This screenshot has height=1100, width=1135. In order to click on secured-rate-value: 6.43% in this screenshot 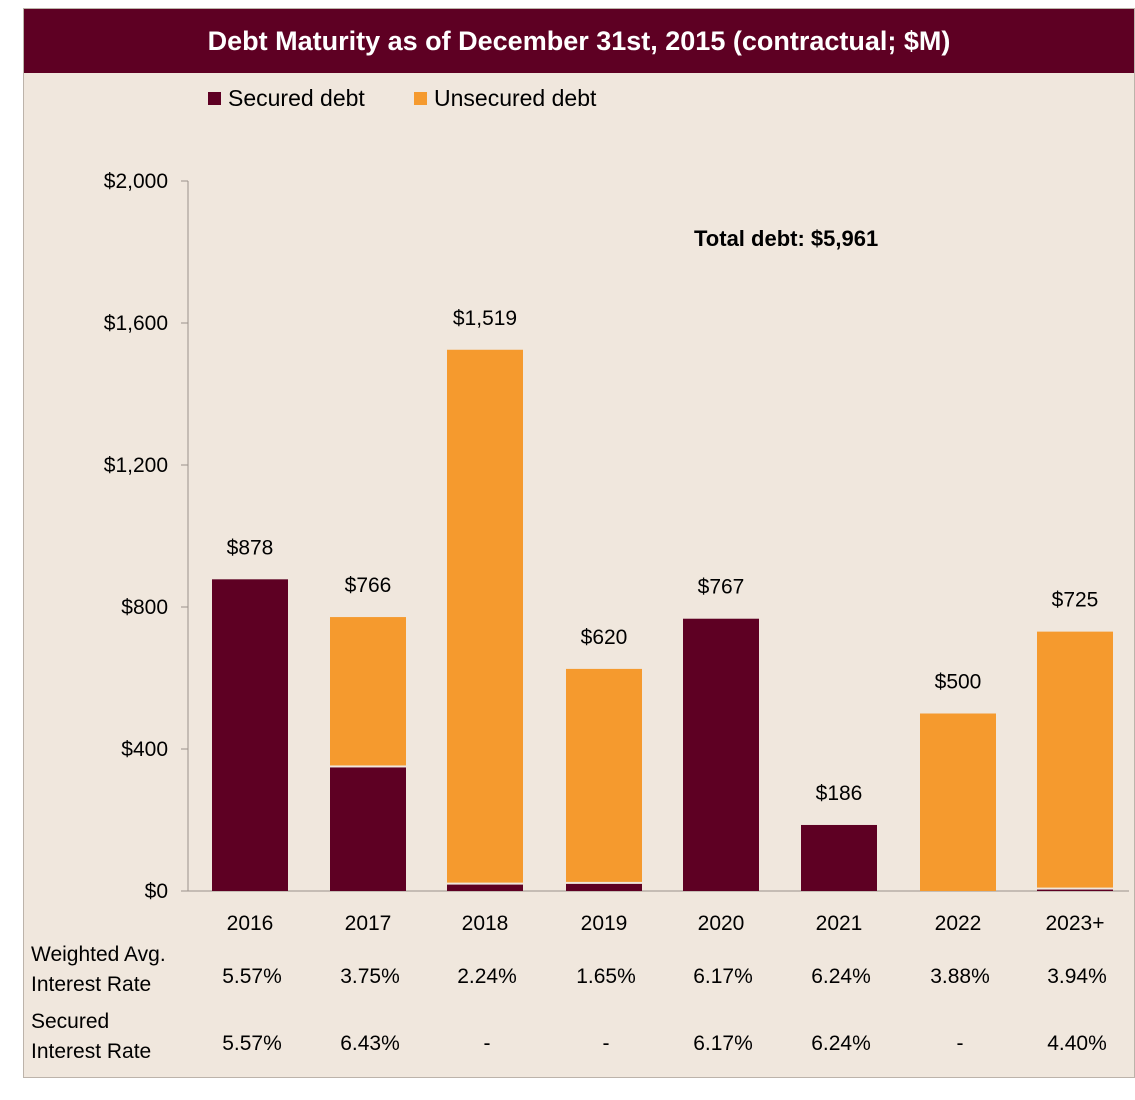, I will do `click(370, 1043)`.